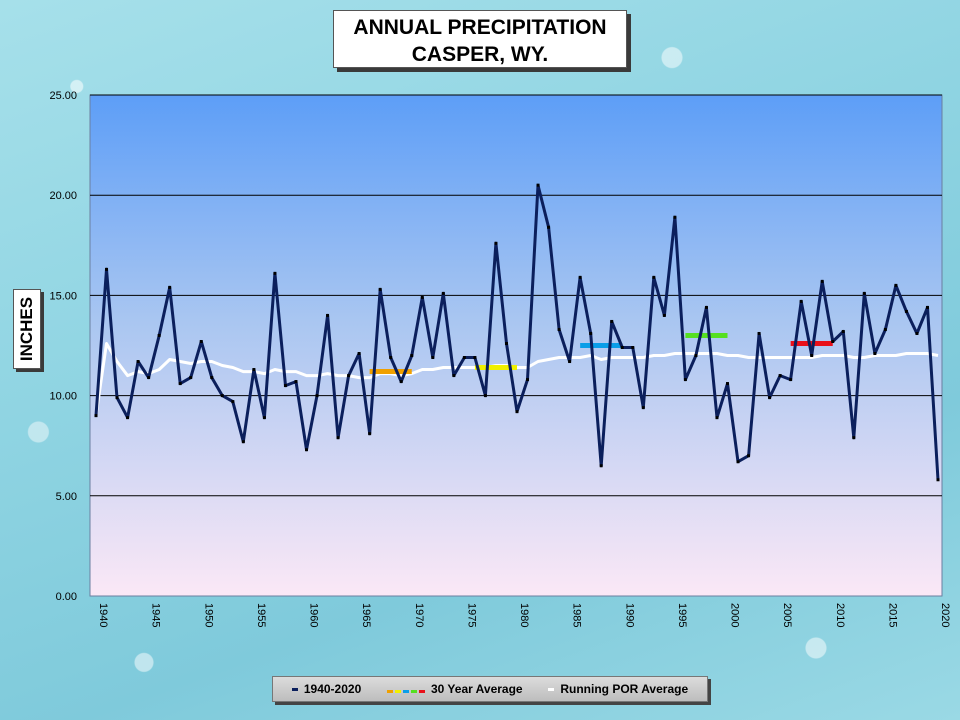 Image resolution: width=960 pixels, height=720 pixels. Describe the element at coordinates (840, 615) in the screenshot. I see `x-tick-label: 2010` at that location.